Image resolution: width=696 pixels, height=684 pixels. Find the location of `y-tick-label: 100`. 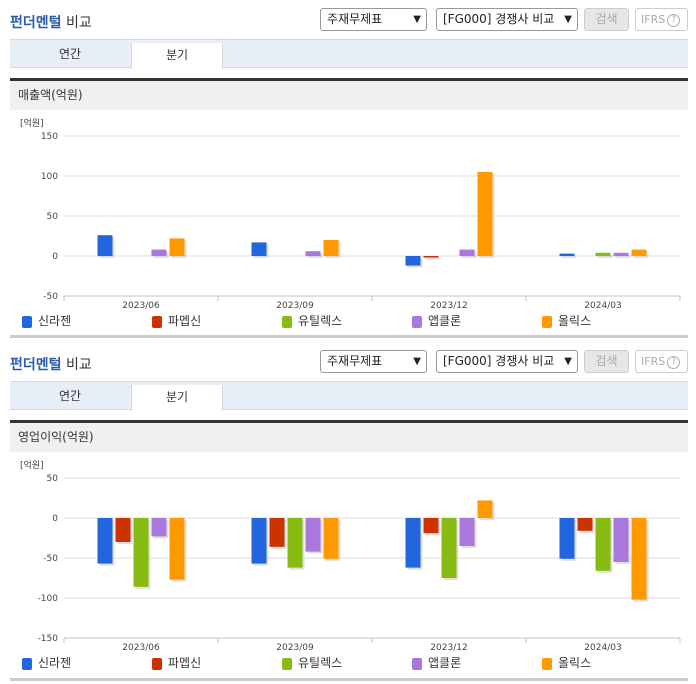

y-tick-label: 100 is located at coordinates (49, 177).